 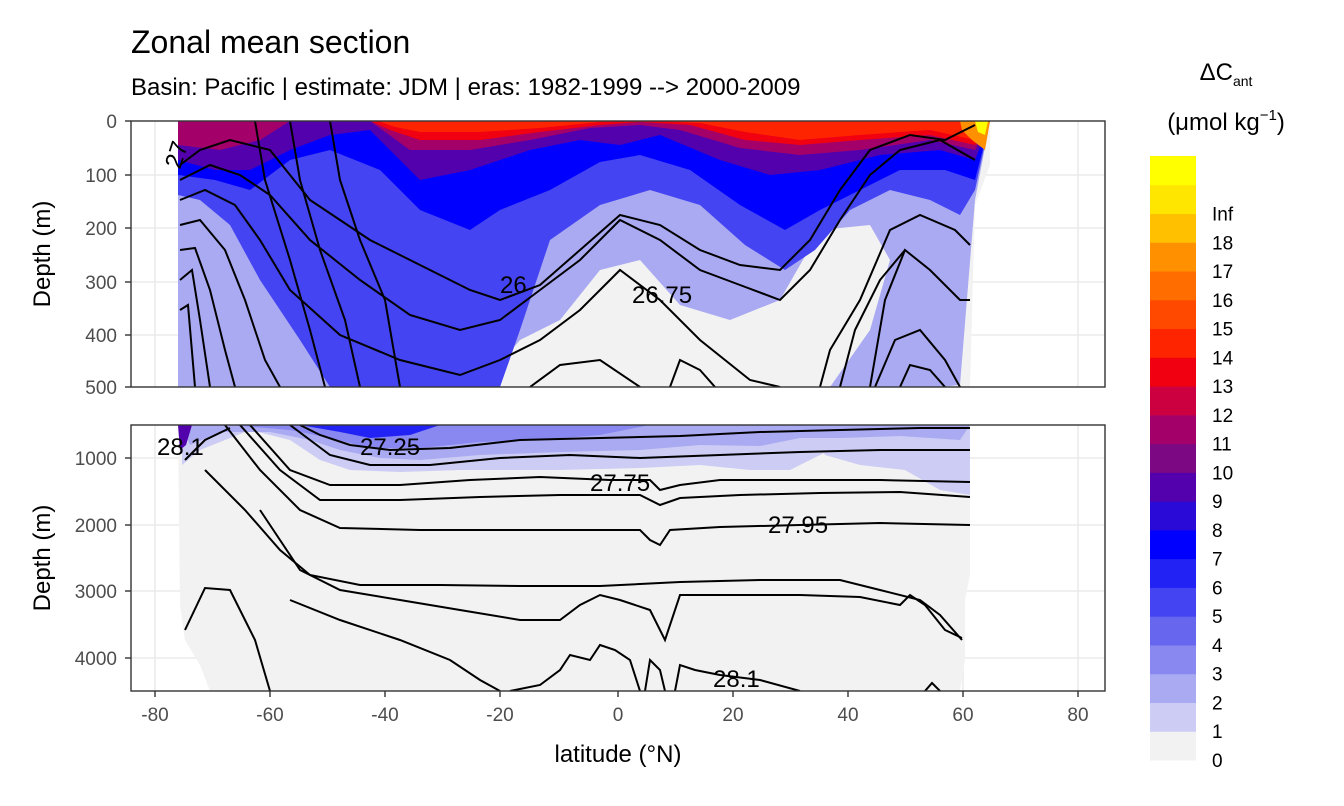 What do you see at coordinates (269, 715) in the screenshot?
I see `x-tick-label: -60` at bounding box center [269, 715].